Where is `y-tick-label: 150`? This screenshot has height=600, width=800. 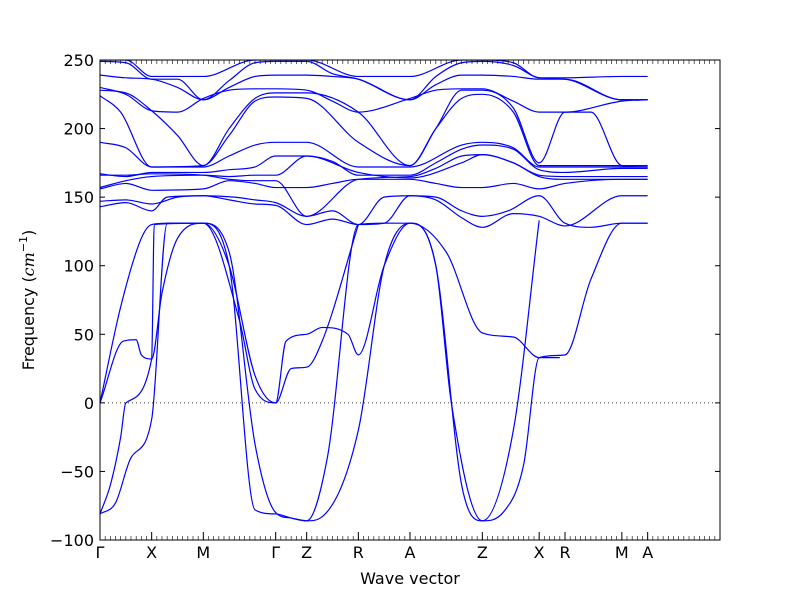
y-tick-label: 150 is located at coordinates (78, 197).